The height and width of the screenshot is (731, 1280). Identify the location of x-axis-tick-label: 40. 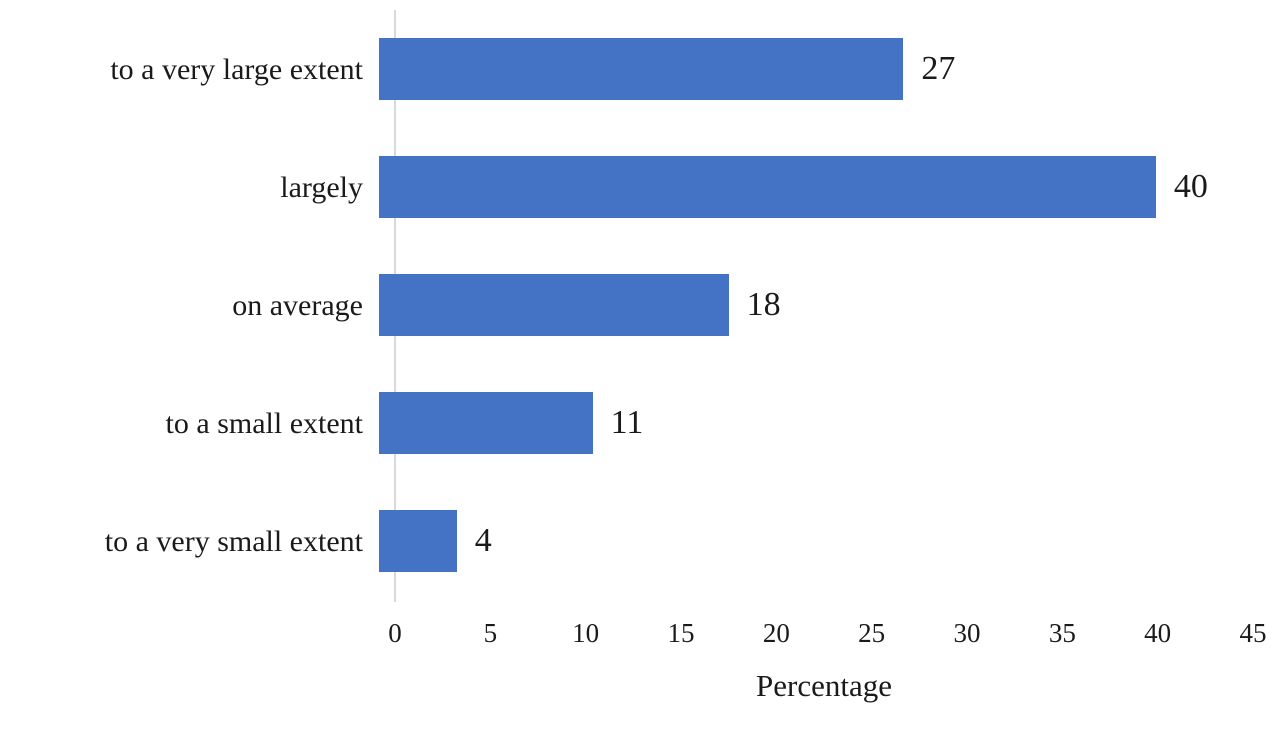
(1158, 633).